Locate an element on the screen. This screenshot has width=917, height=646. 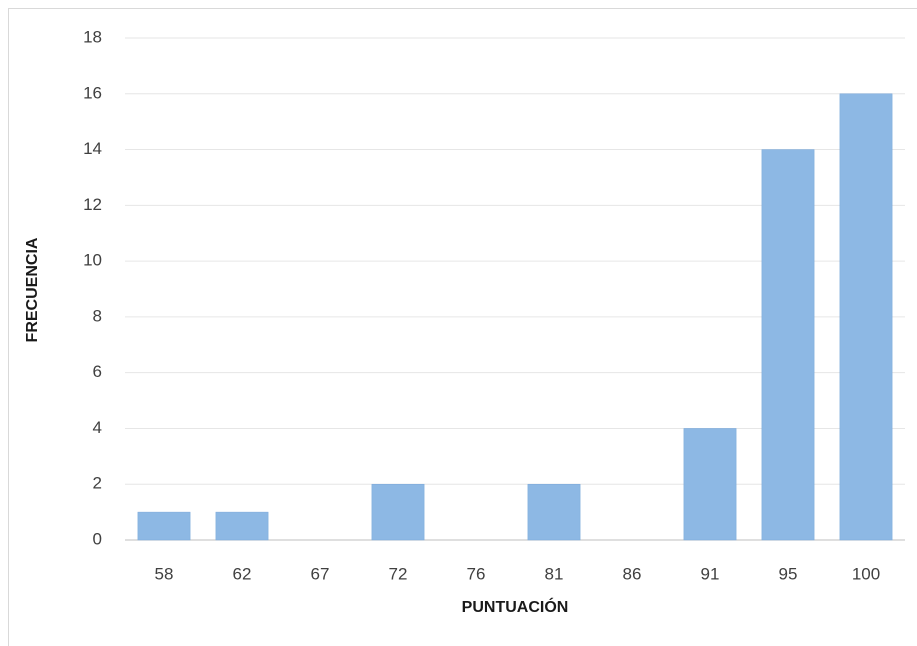
x-tick-label: 81 is located at coordinates (554, 573).